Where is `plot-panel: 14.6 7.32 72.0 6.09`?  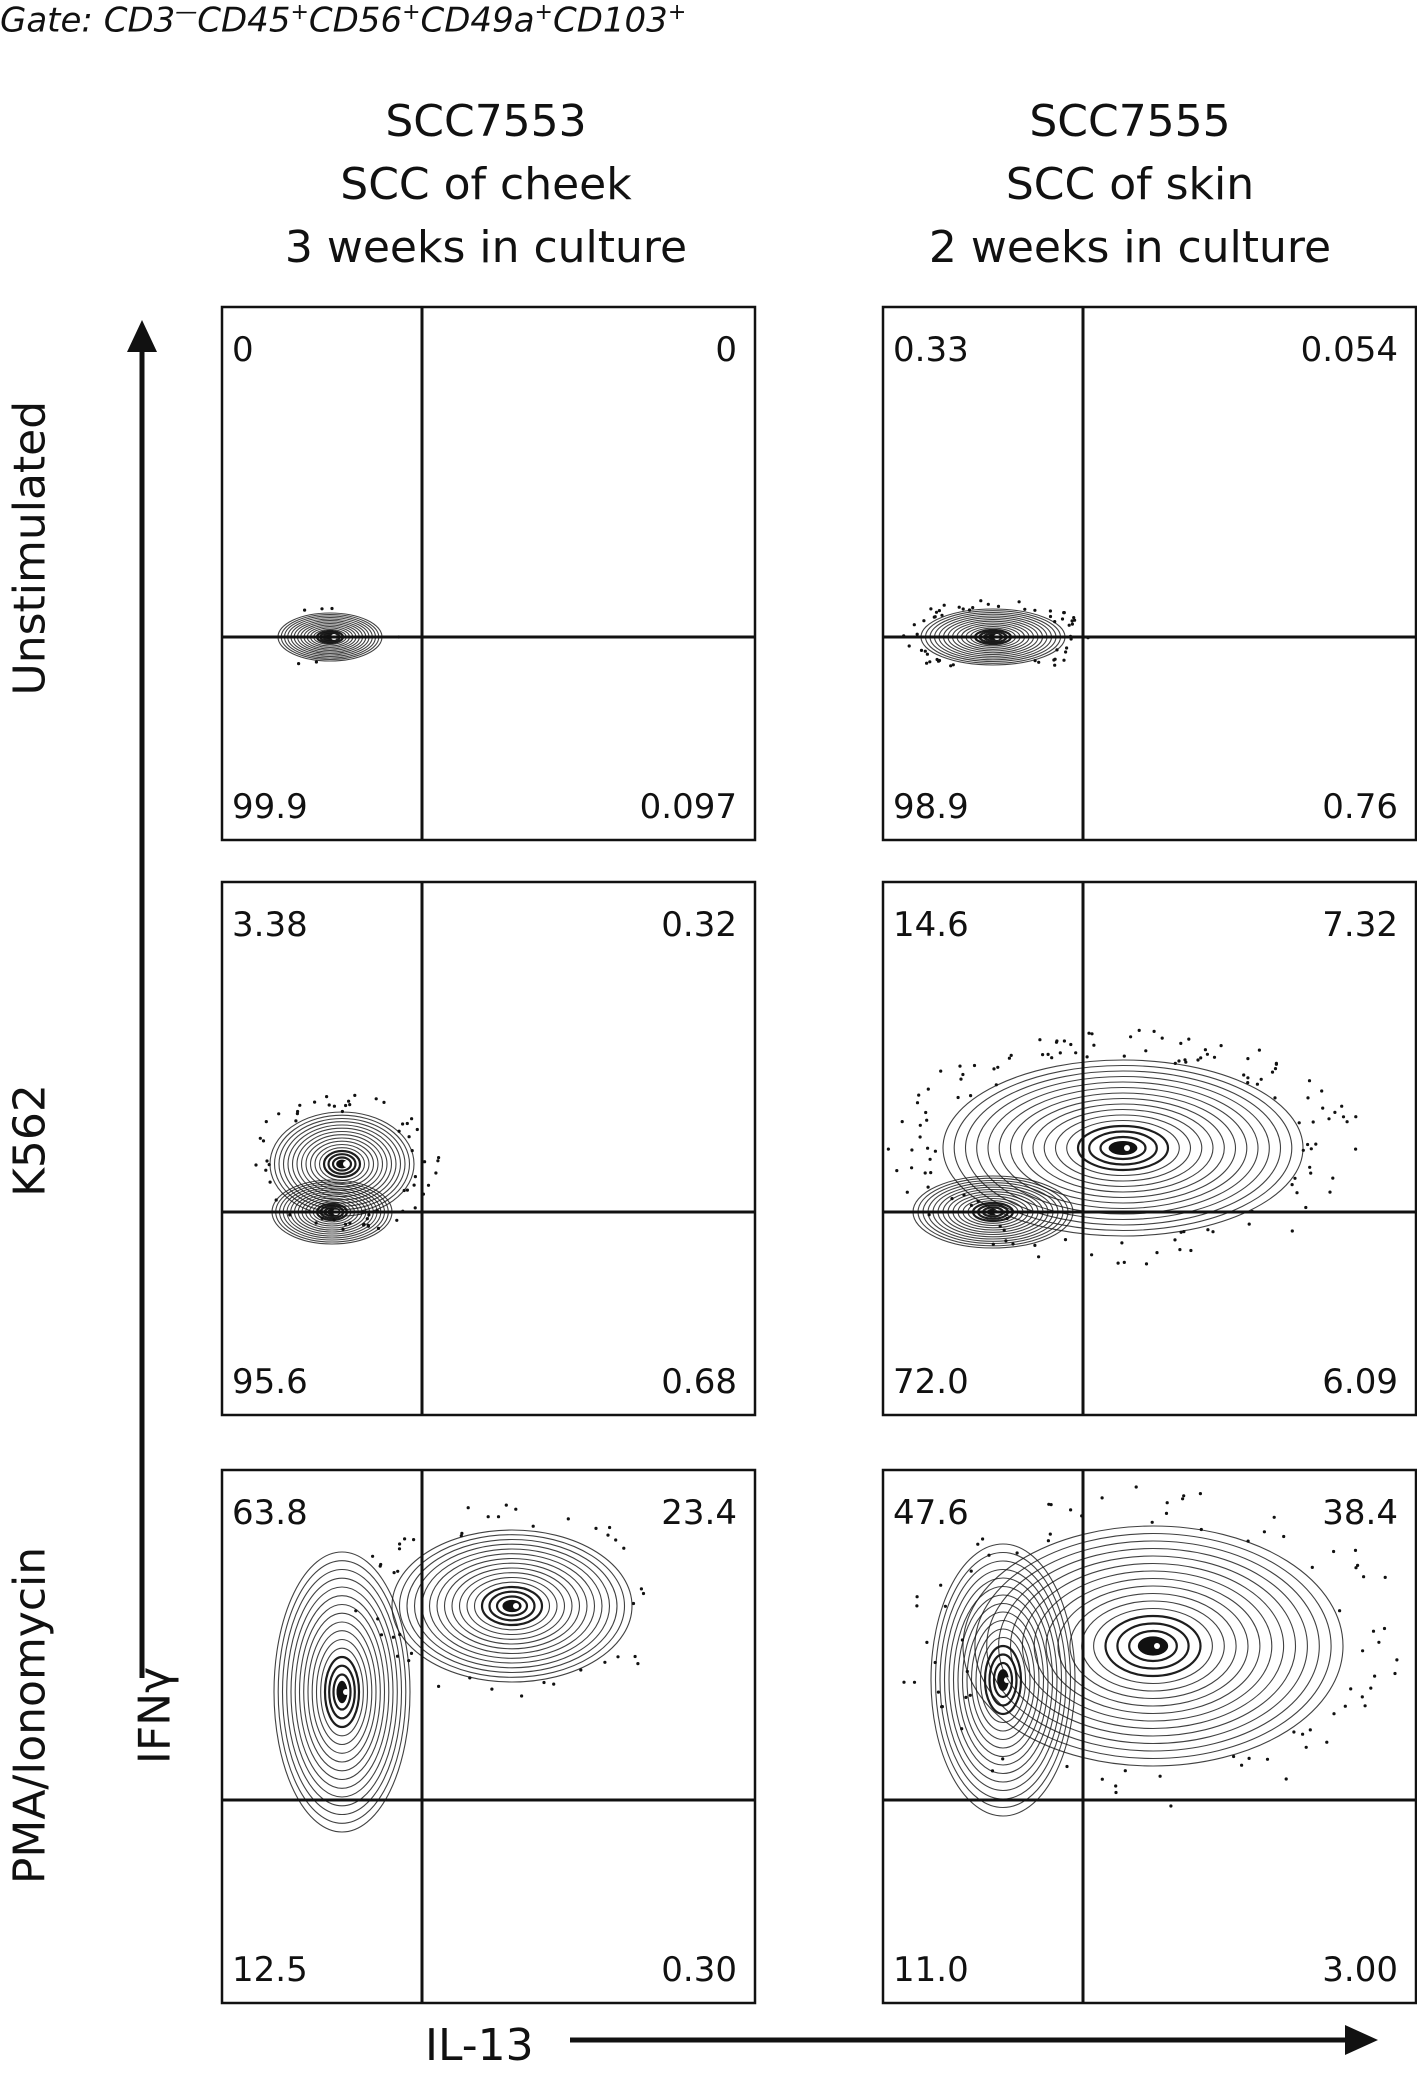 plot-panel: 14.6 7.32 72.0 6.09 is located at coordinates (1149, 1148).